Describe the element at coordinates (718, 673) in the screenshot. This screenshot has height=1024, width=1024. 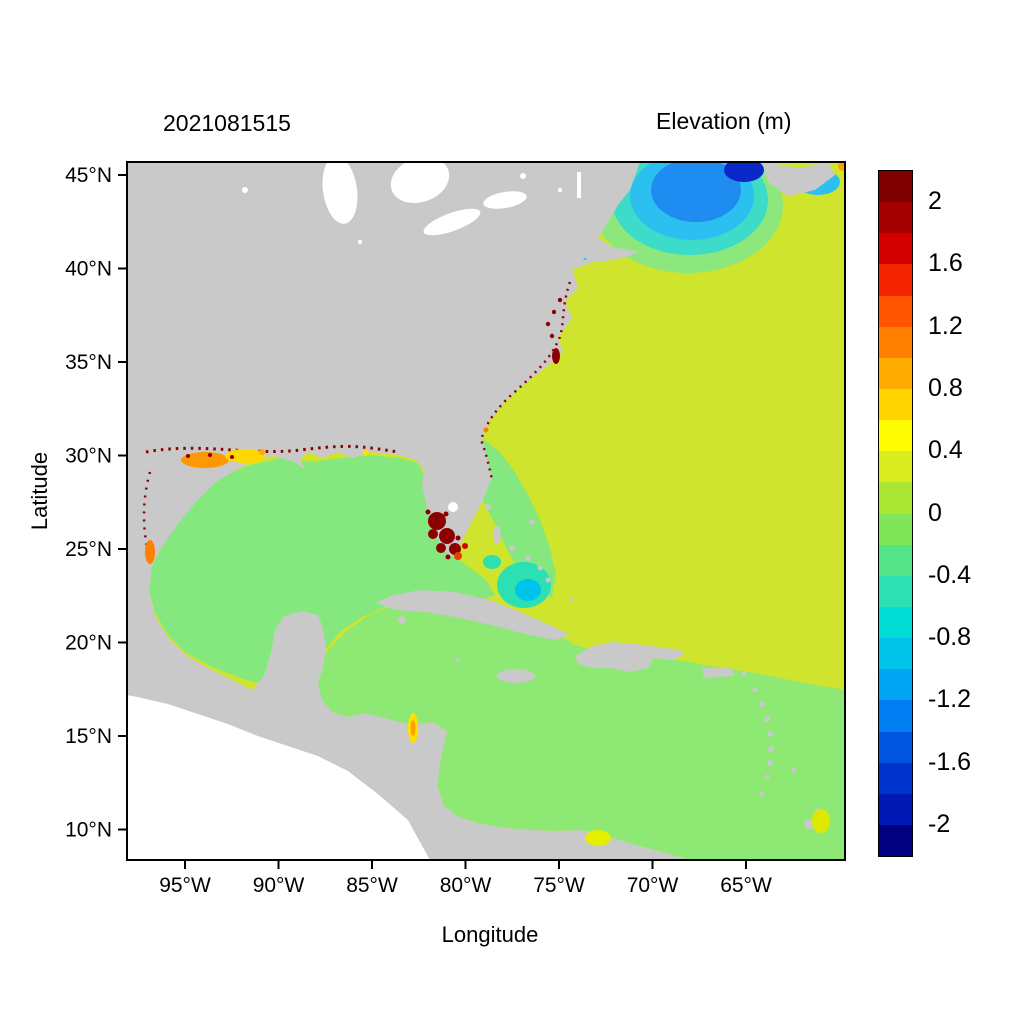
I see `island-puerto-rico` at that location.